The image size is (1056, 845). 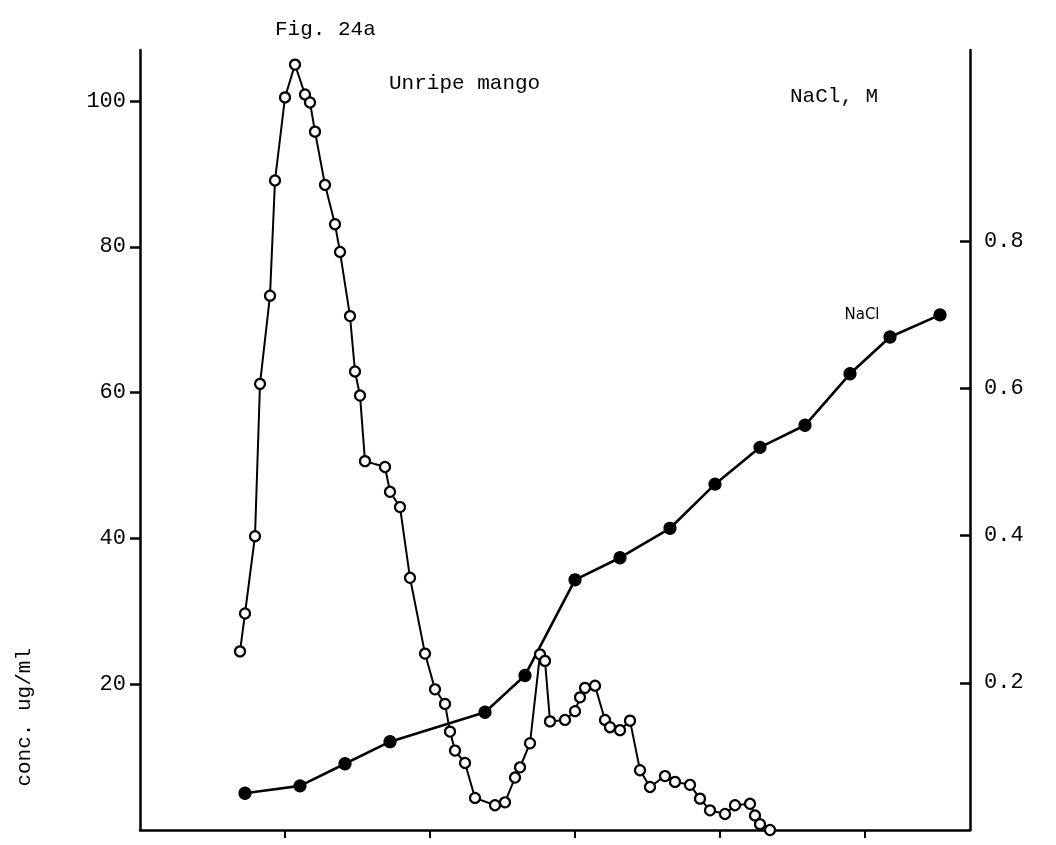 What do you see at coordinates (1004, 388) in the screenshot?
I see `y2-tick-label: 0.6` at bounding box center [1004, 388].